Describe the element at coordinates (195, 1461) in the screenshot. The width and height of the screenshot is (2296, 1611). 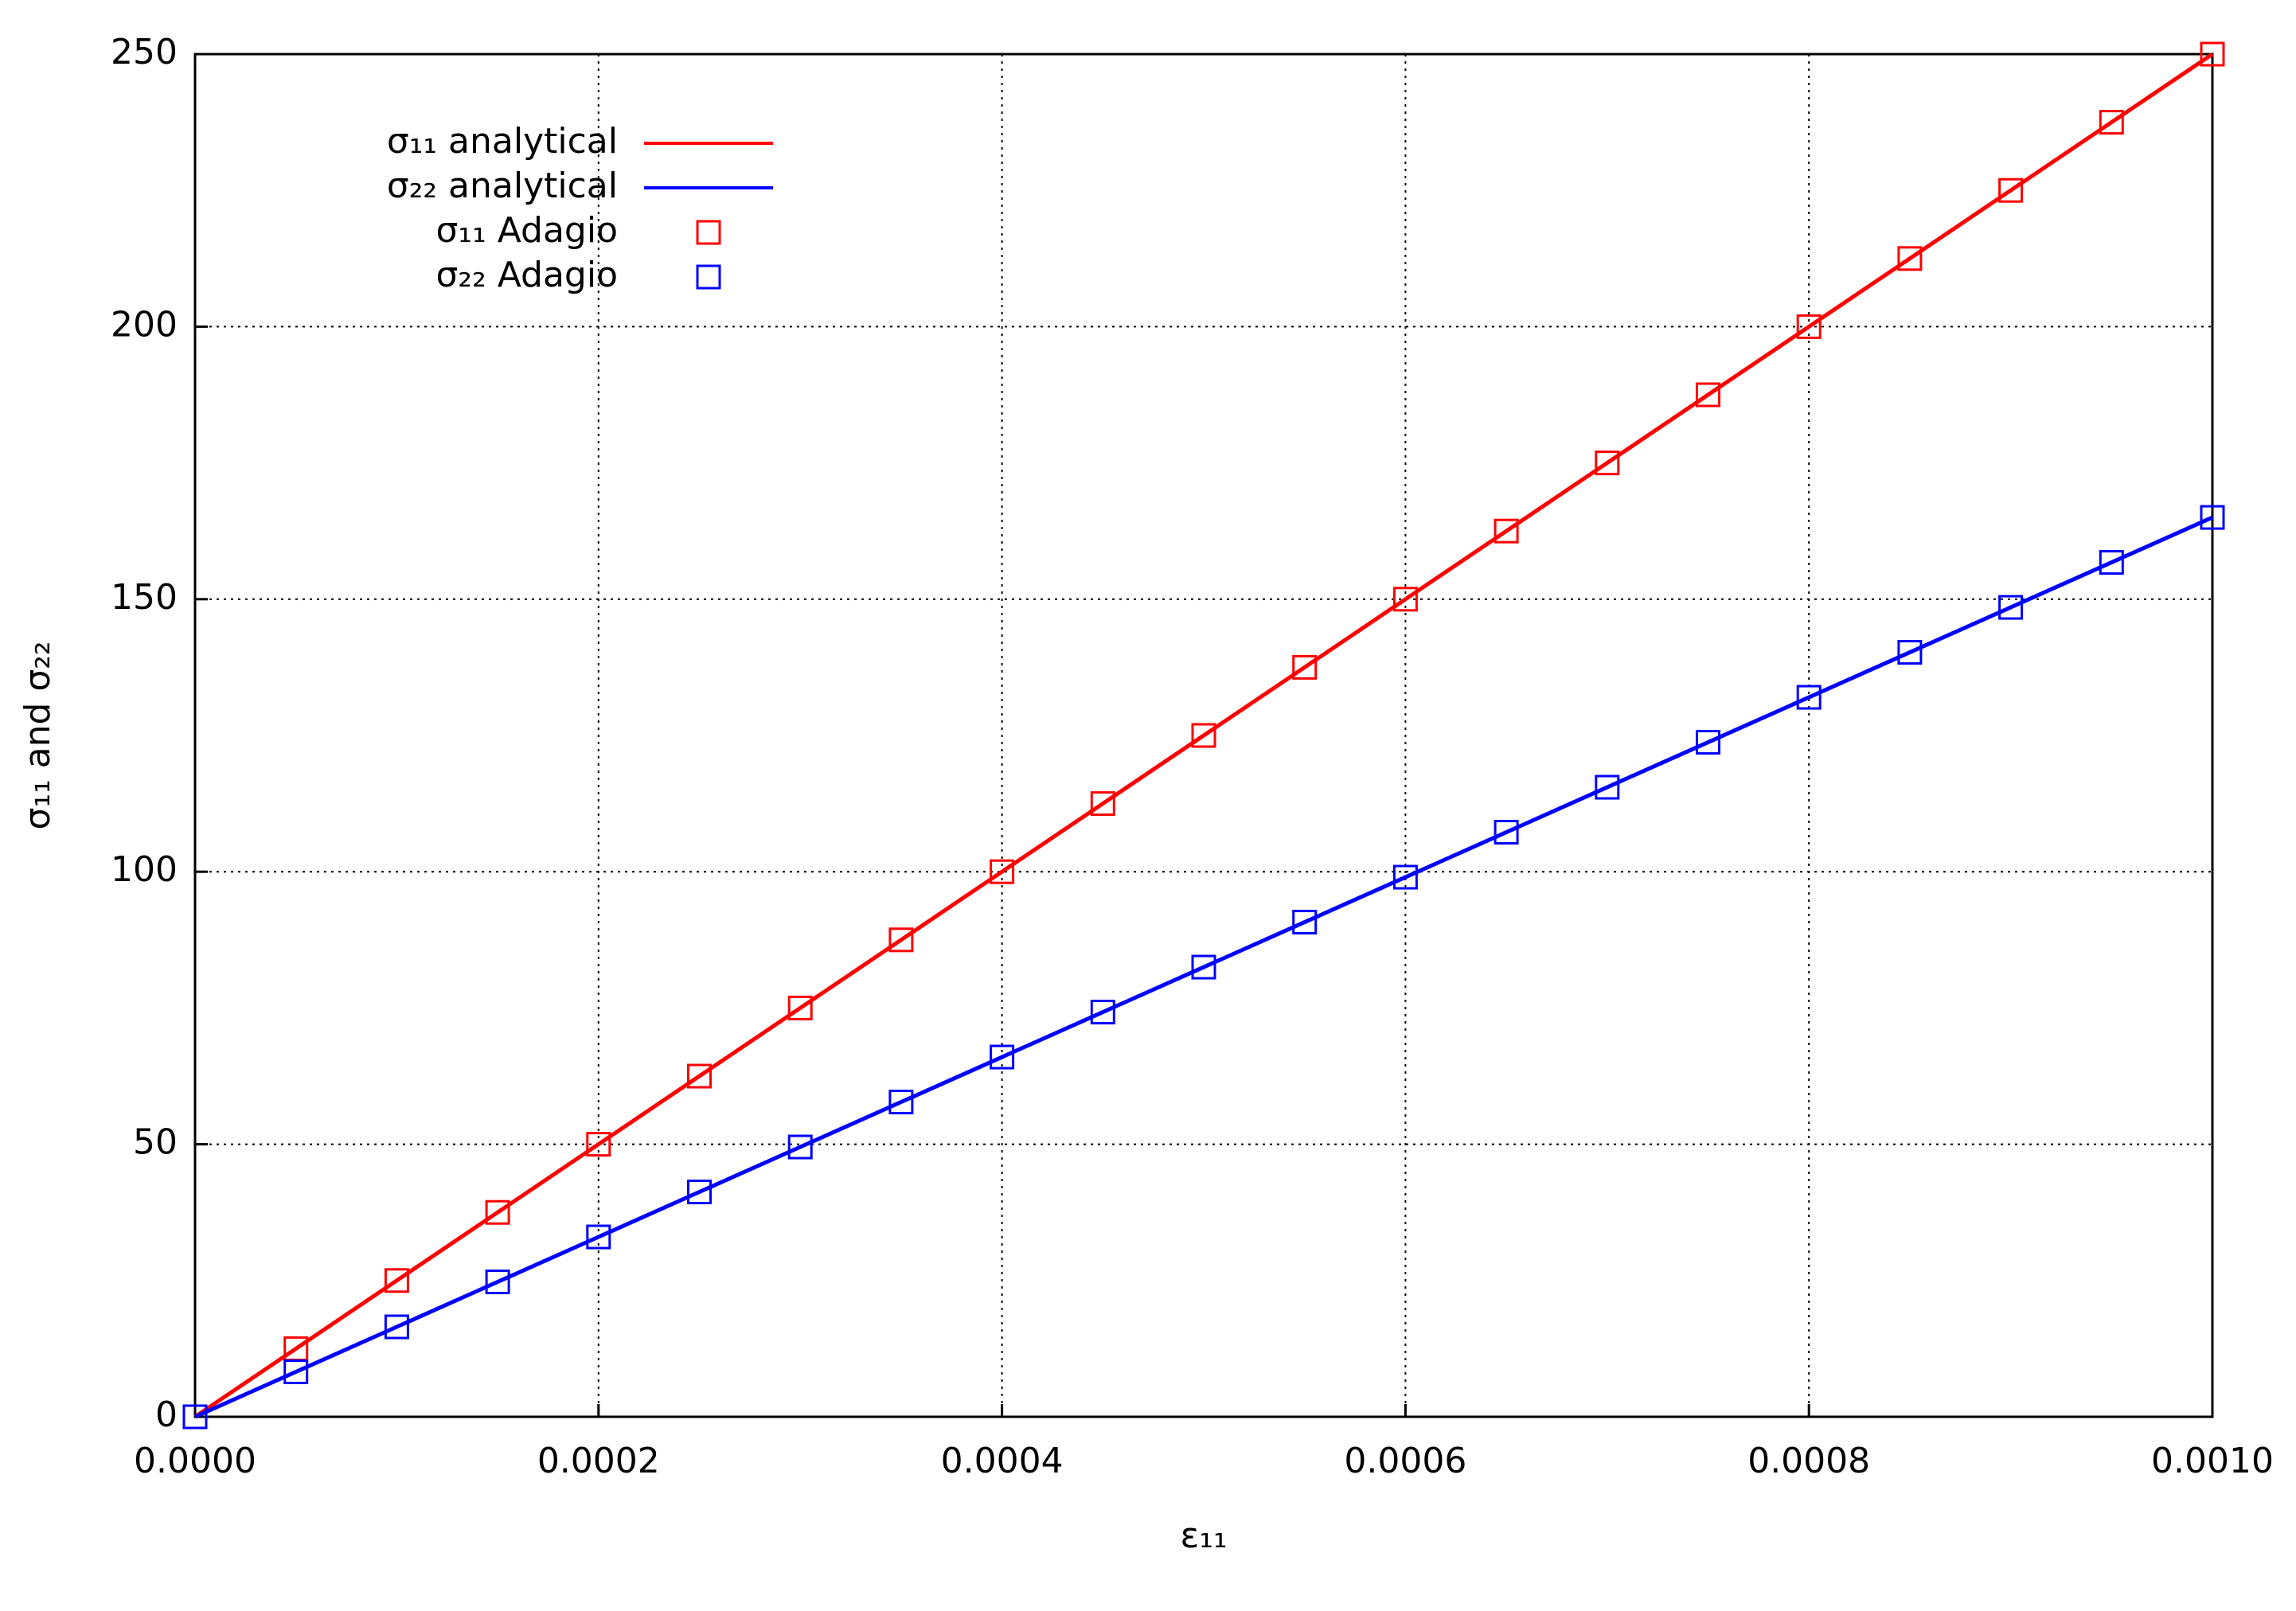
I see `x-tick-label: 0.0000` at that location.